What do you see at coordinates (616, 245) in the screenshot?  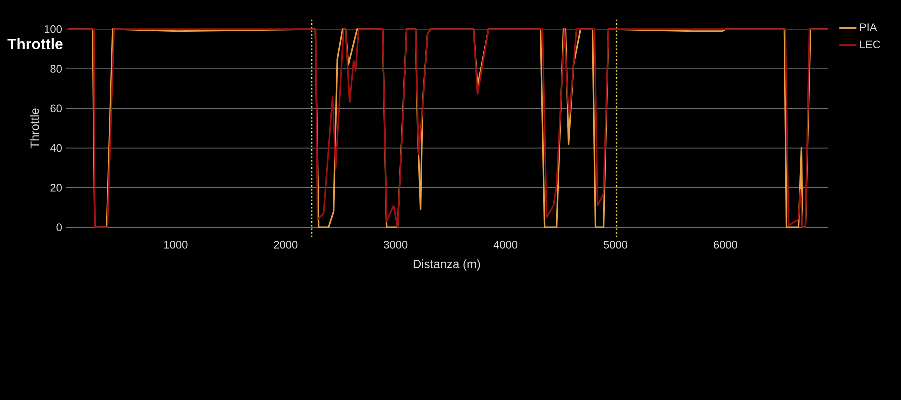 I see `x-tick-label: 5000` at bounding box center [616, 245].